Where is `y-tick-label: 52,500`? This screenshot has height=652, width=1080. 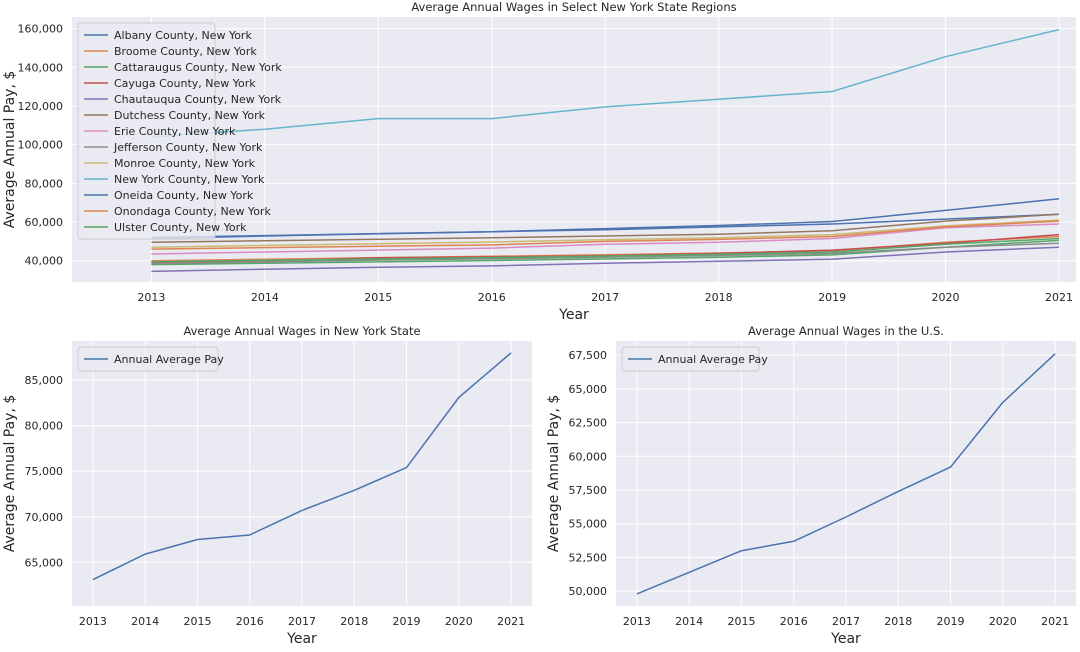 y-tick-label: 52,500 is located at coordinates (588, 557).